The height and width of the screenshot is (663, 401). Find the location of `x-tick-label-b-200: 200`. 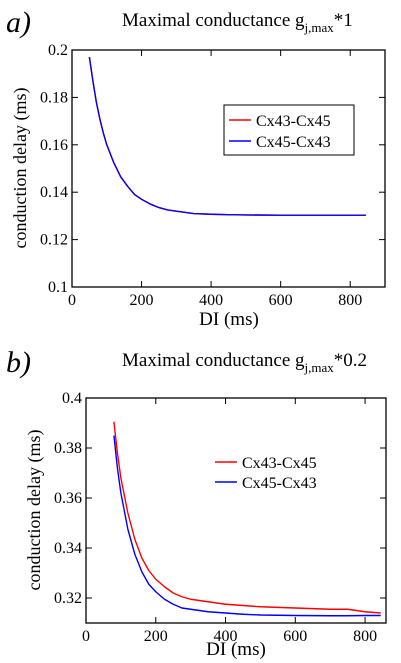

x-tick-label-b-200: 200 is located at coordinates (156, 636).